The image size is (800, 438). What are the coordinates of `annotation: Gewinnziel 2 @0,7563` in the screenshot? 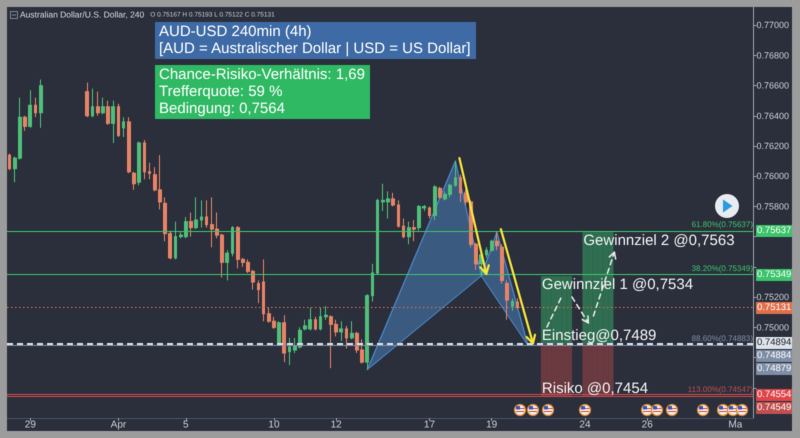 It's located at (659, 241).